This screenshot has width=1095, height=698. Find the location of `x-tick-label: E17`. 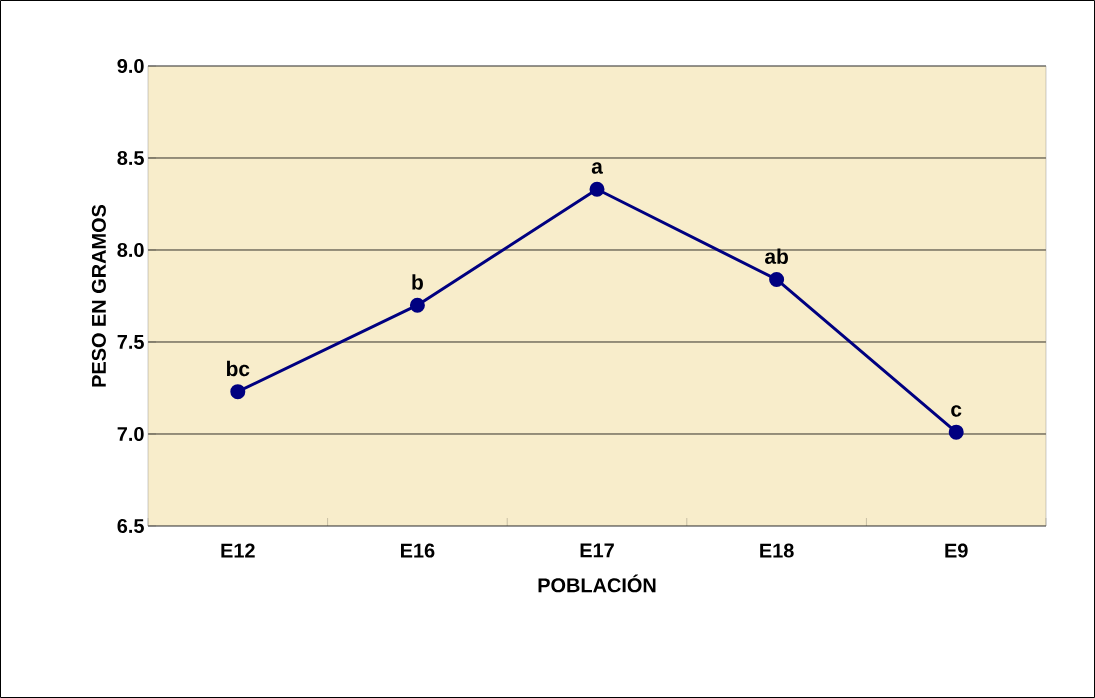

x-tick-label: E17 is located at coordinates (597, 550).